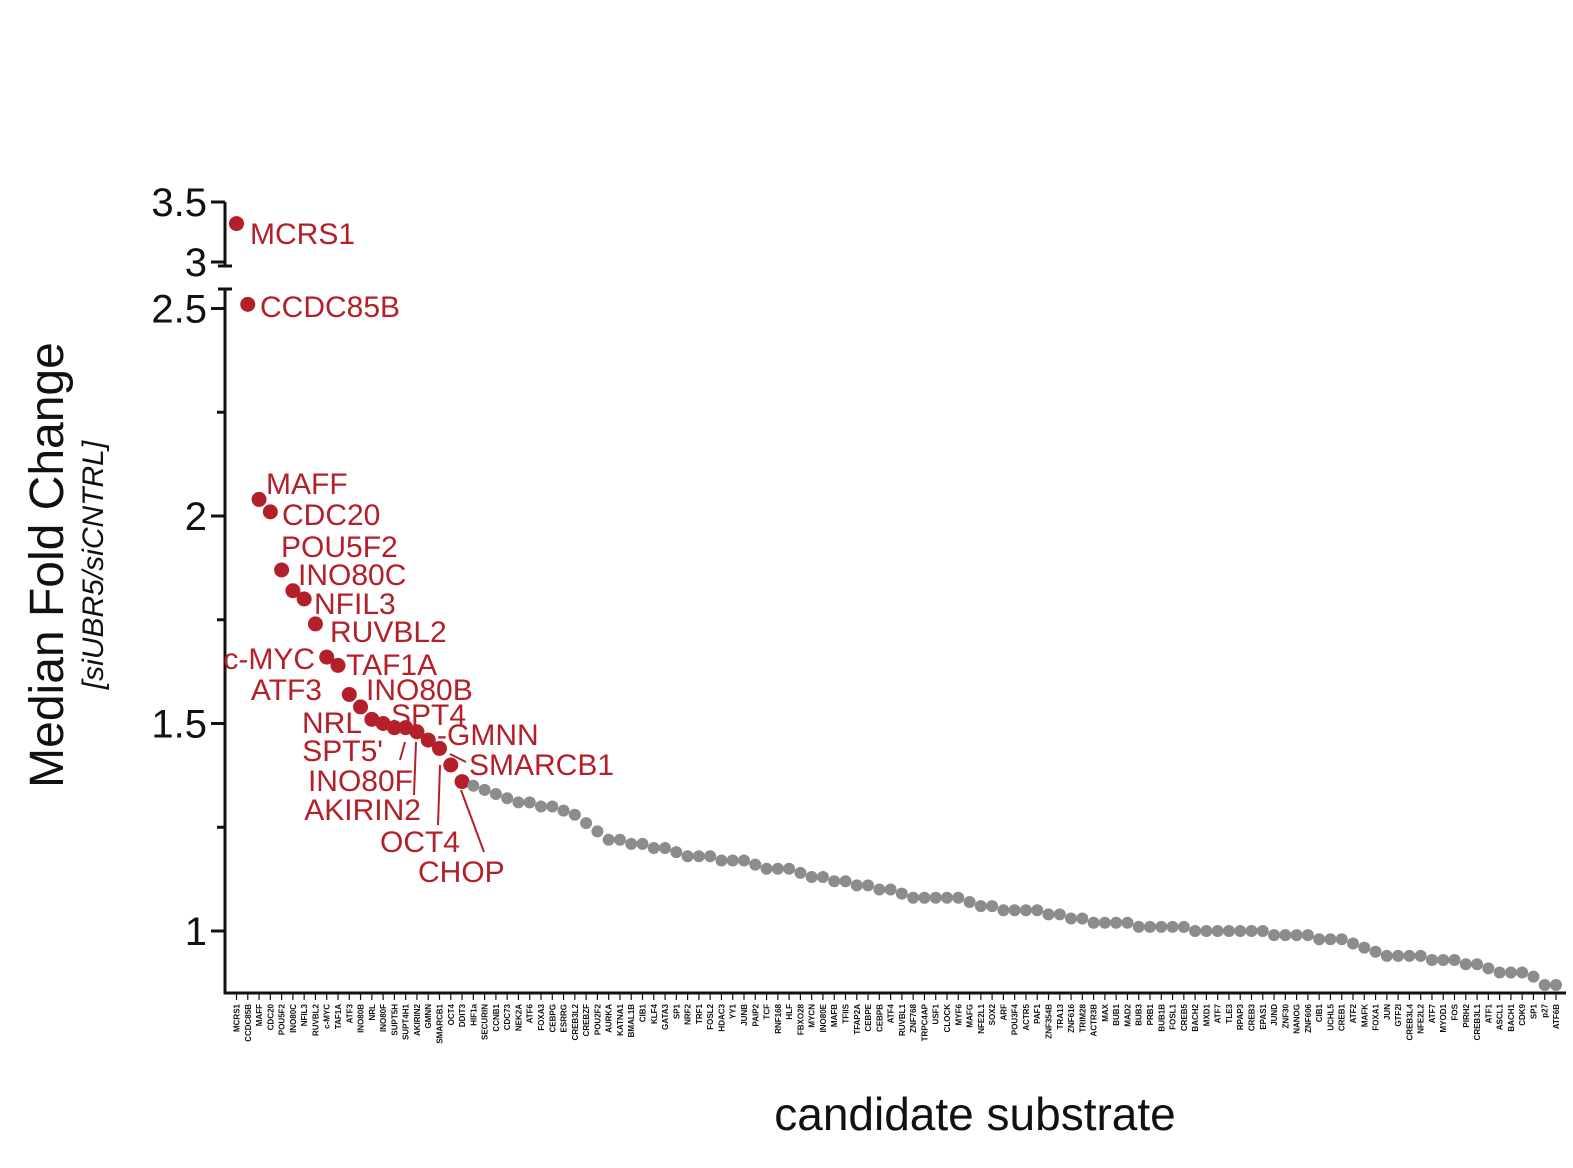 This screenshot has width=1573, height=1168. What do you see at coordinates (564, 1018) in the screenshot?
I see `x-tick-label: ESRRG` at bounding box center [564, 1018].